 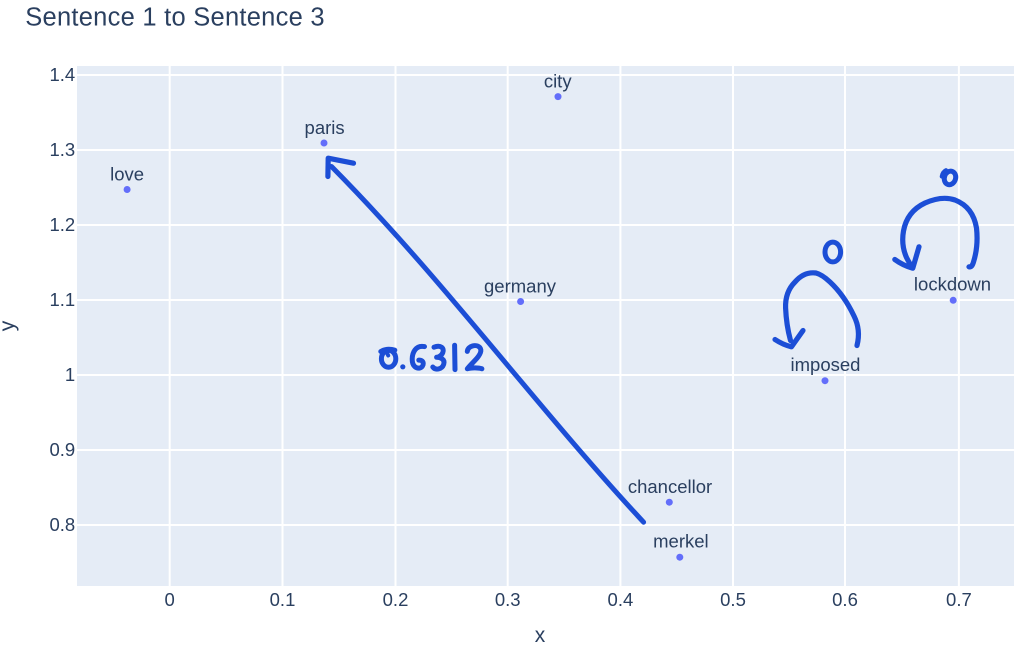 What do you see at coordinates (396, 599) in the screenshot?
I see `svg-text: 0.2` at bounding box center [396, 599].